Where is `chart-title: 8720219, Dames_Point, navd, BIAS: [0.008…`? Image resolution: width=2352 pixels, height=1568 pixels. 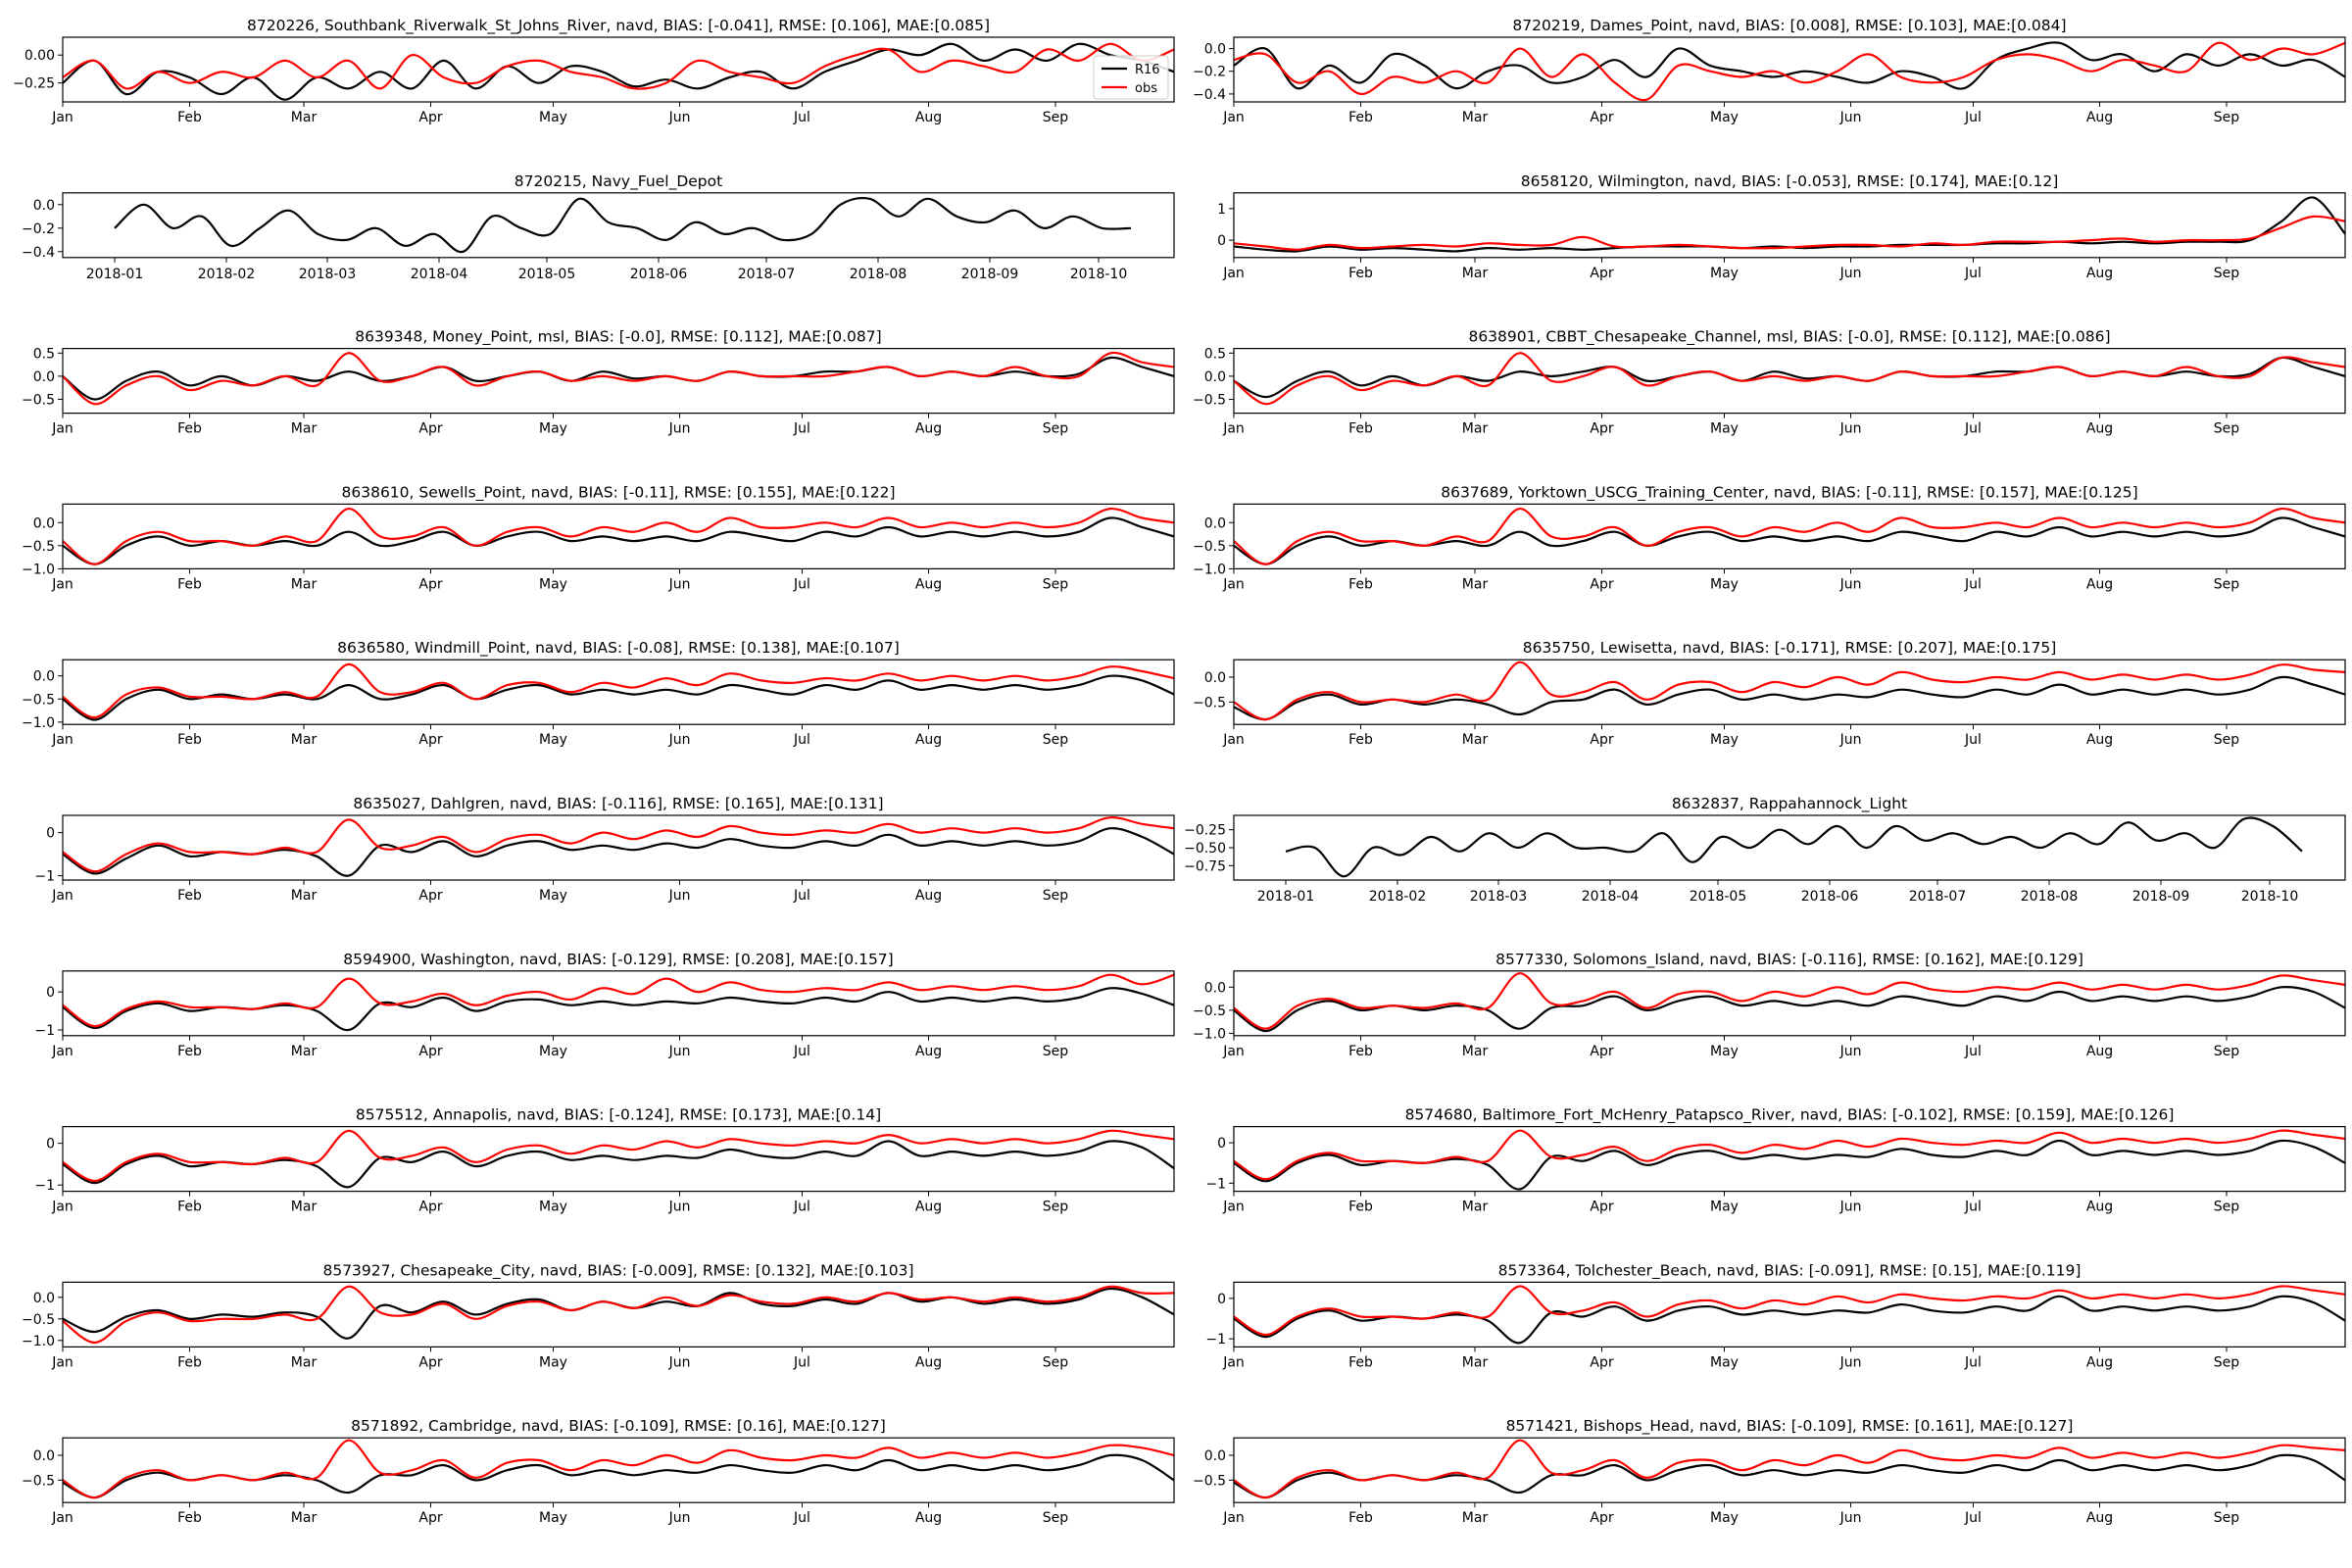
chart-title: 8720219, Dames_Point, navd, BIAS: [0.008… is located at coordinates (1789, 26).